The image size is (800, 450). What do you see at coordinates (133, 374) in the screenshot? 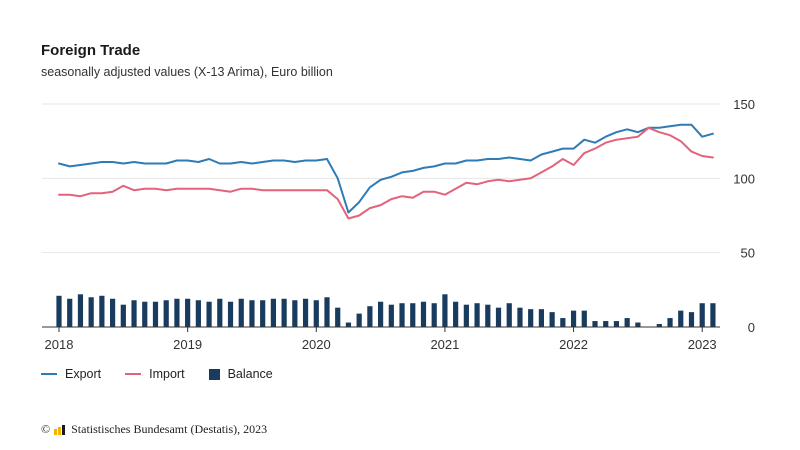
I see `import-swatch` at bounding box center [133, 374].